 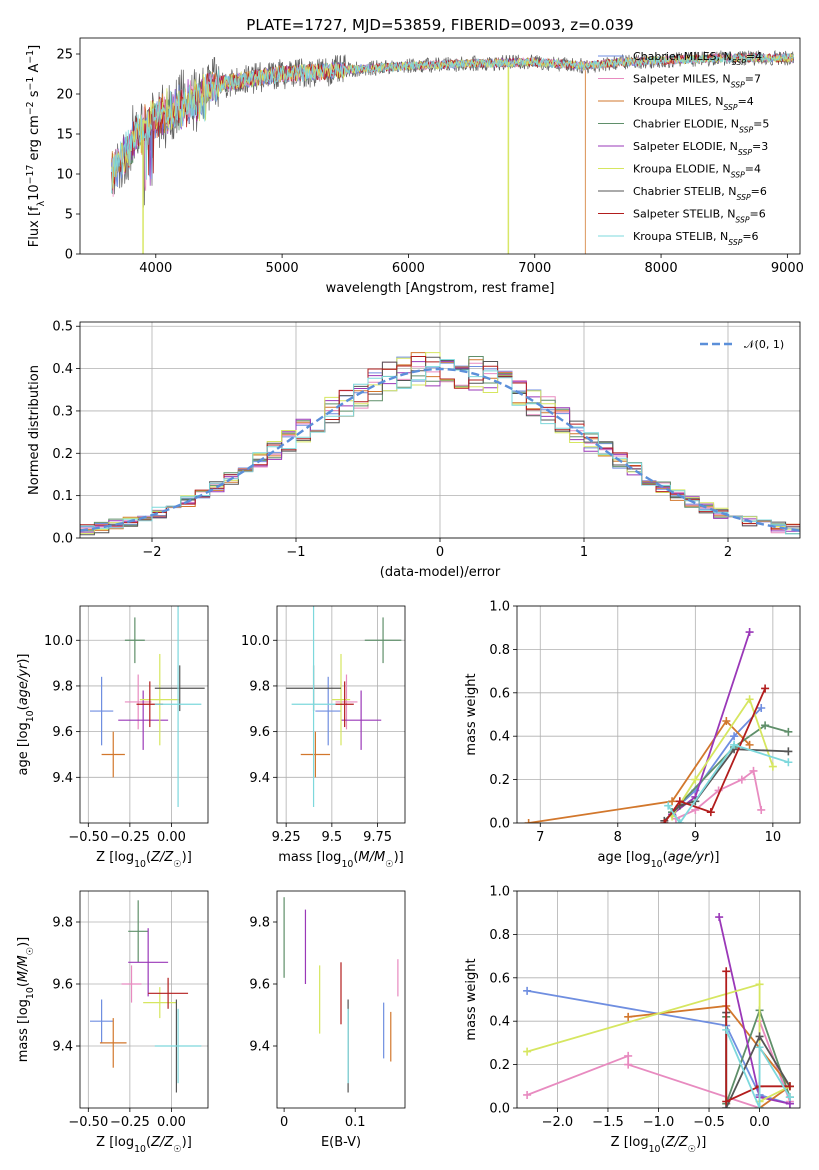 I want to click on x-tick-label: 4000, so click(x=155, y=268).